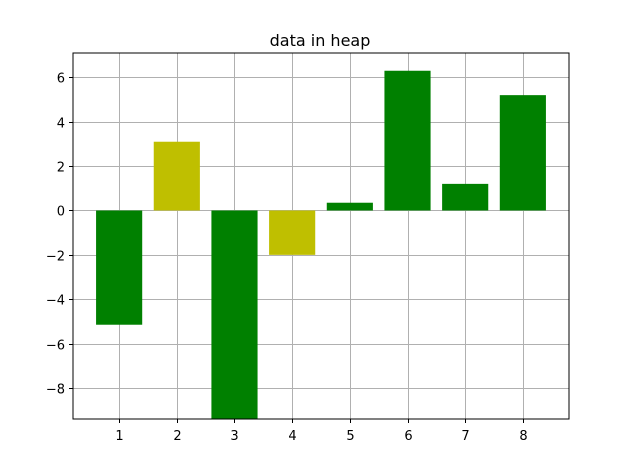  What do you see at coordinates (321, 431) in the screenshot?
I see `x-axis: 1 2 3 4 5 6 7 8` at bounding box center [321, 431].